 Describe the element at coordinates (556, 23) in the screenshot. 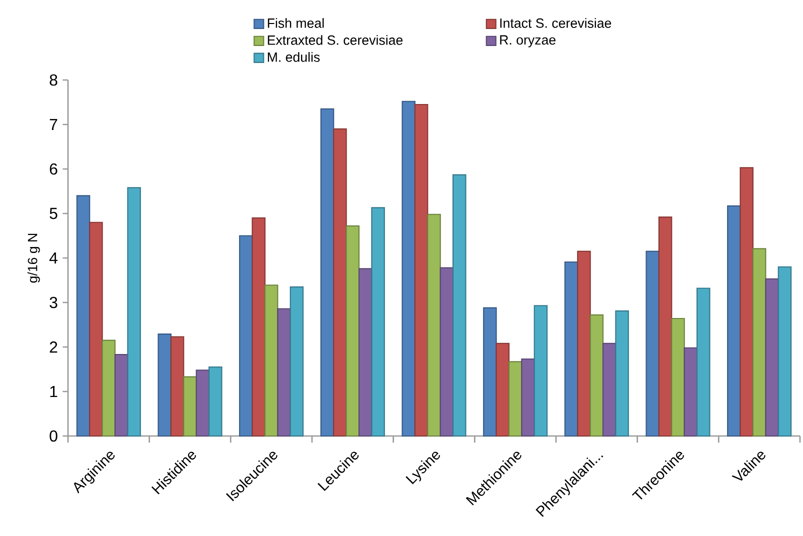

I see `legend-label: Intact S. cerevisiae` at that location.